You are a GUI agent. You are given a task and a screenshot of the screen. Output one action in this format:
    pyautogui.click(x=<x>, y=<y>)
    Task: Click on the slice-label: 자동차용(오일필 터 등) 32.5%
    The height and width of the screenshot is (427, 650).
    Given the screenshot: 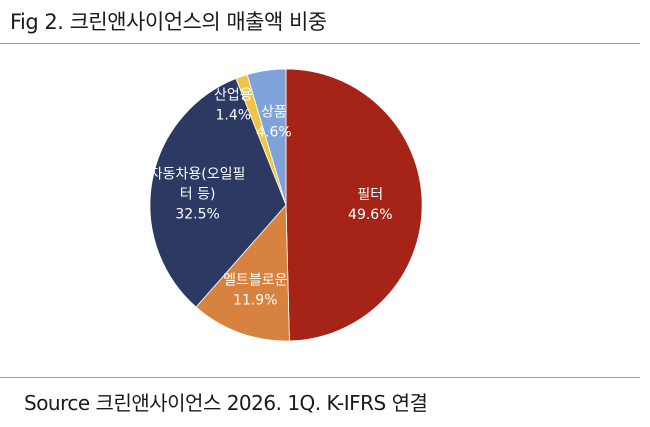 What is the action you would take?
    pyautogui.click(x=198, y=195)
    